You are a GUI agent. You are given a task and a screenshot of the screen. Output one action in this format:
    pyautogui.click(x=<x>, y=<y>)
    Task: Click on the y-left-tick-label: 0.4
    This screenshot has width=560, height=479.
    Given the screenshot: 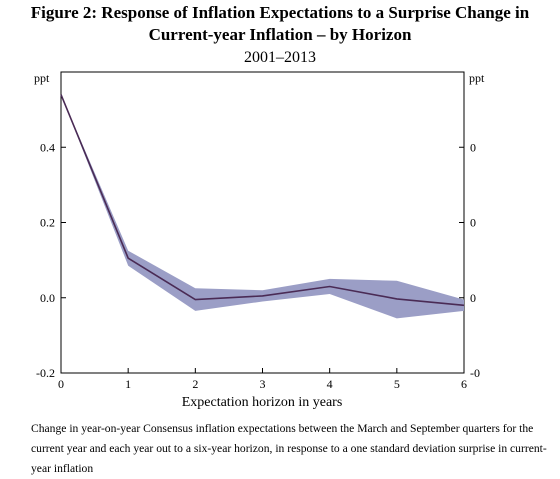 What is the action you would take?
    pyautogui.click(x=47, y=147)
    